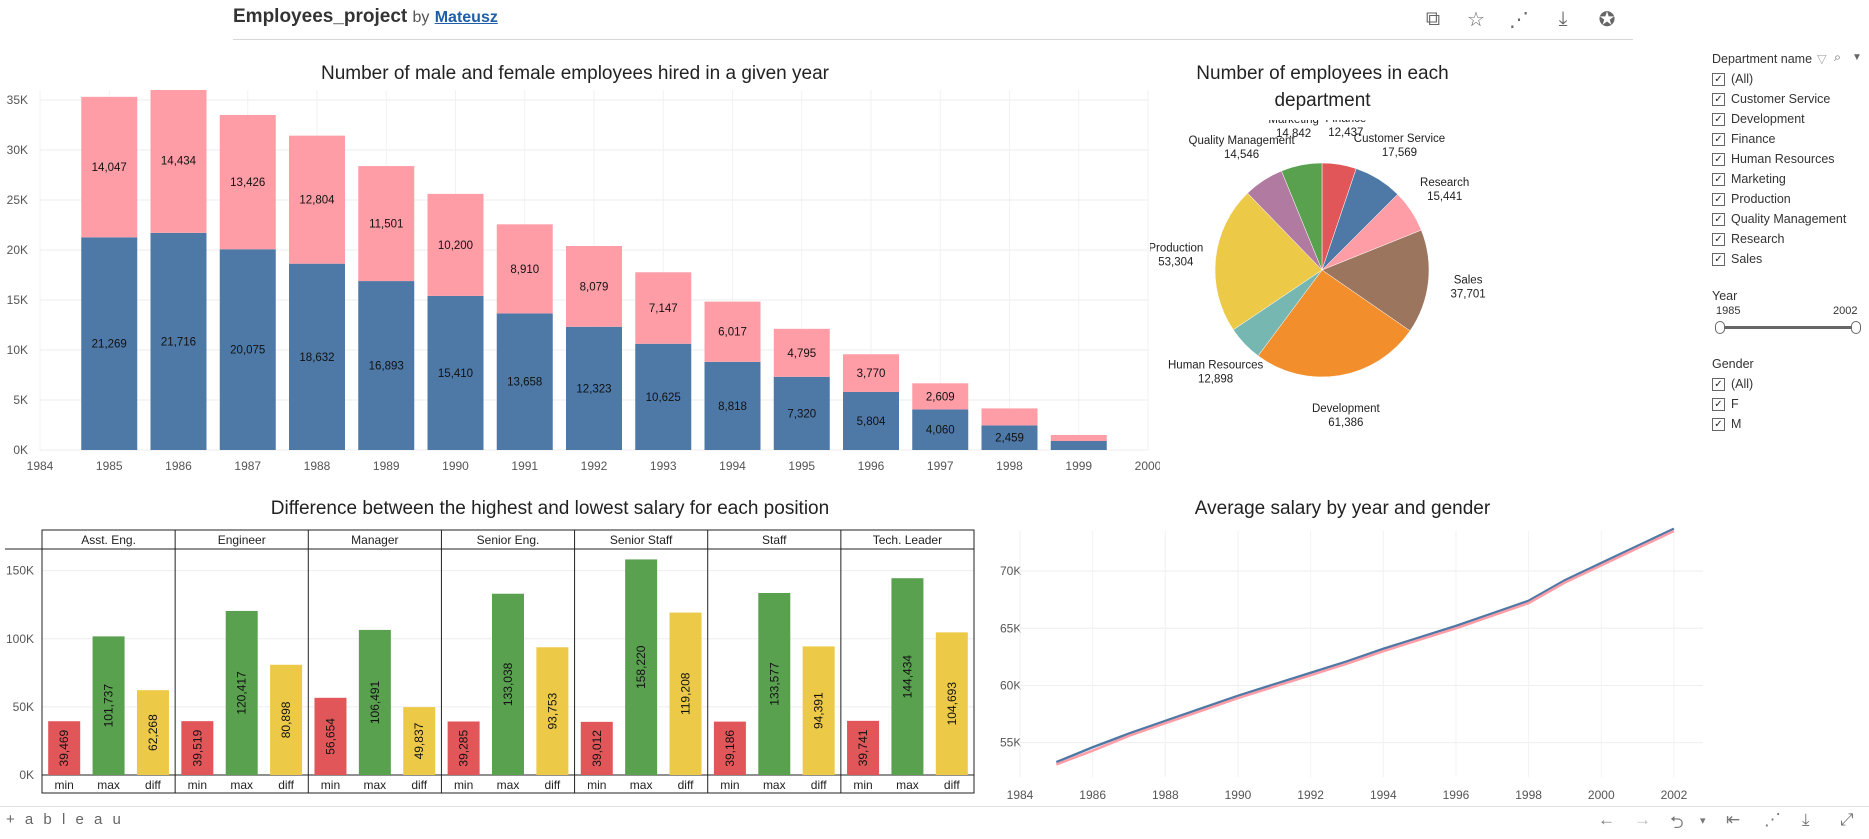  Describe the element at coordinates (1789, 79) in the screenshot. I see `department-option: ✓ (All)` at that location.